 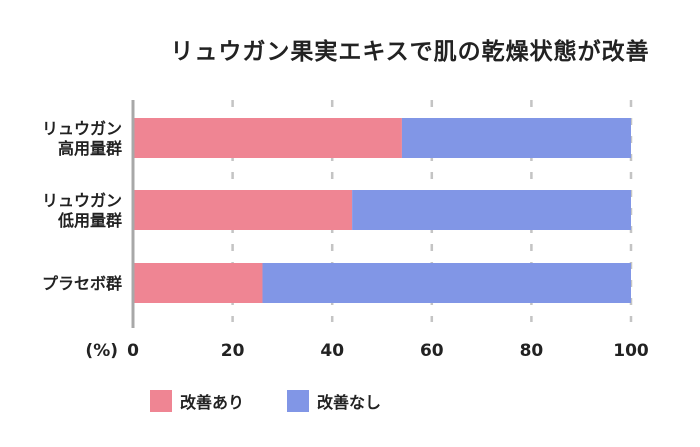 What do you see at coordinates (82, 128) in the screenshot?
I see `category-label-0-0: リュウガン` at bounding box center [82, 128].